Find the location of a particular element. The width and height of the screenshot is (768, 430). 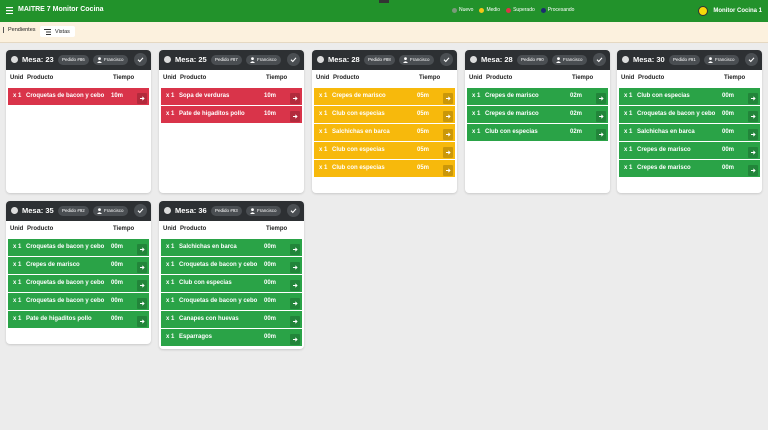

item-product: Croquetas de bacon y cebo is located at coordinates (218, 301).